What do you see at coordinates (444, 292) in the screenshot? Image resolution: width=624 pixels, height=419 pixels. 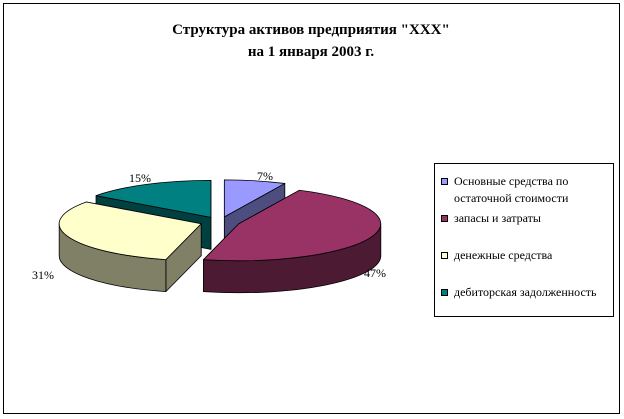 I see `legend-swatch-receivables` at bounding box center [444, 292].